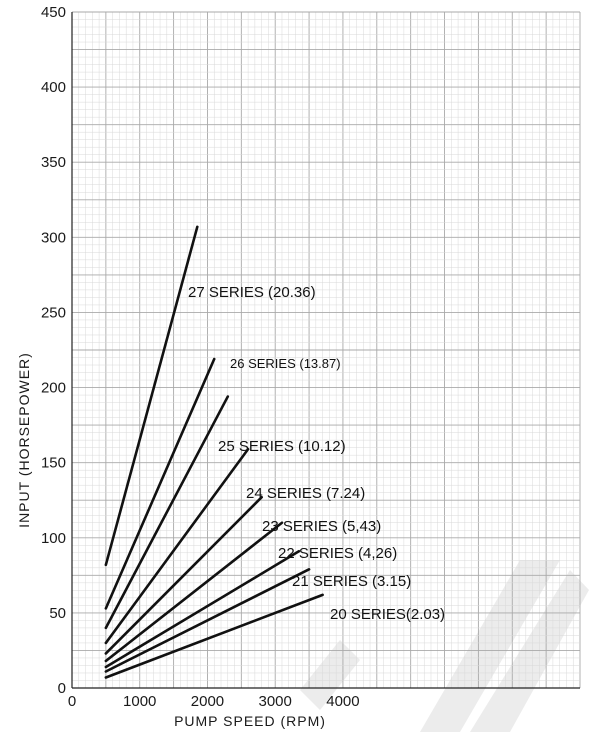  Describe the element at coordinates (305, 493) in the screenshot. I see `series-label: 24 SERIES (7.24)` at that location.